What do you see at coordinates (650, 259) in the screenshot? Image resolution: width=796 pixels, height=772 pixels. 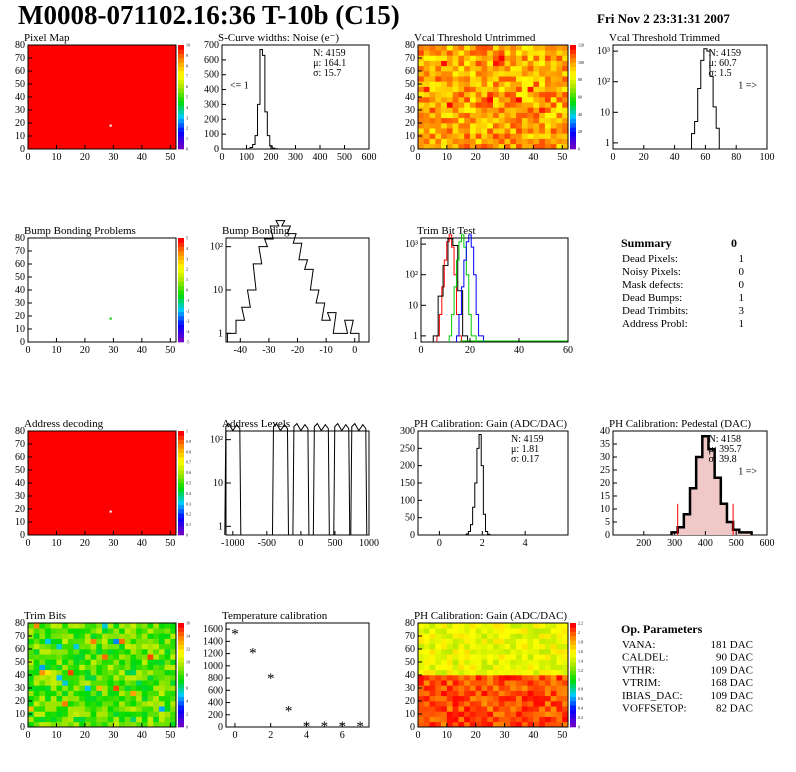 I see `summary-label: Dead Pixels:` at bounding box center [650, 259].